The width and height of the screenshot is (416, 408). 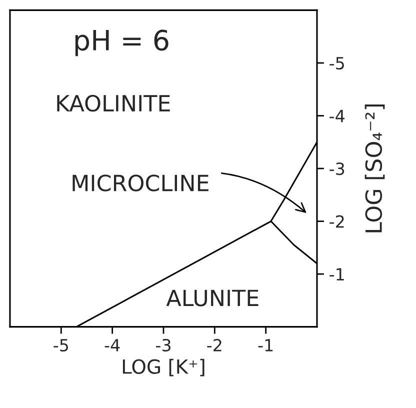 I want to click on x-tick-label: -2, so click(x=214, y=345).